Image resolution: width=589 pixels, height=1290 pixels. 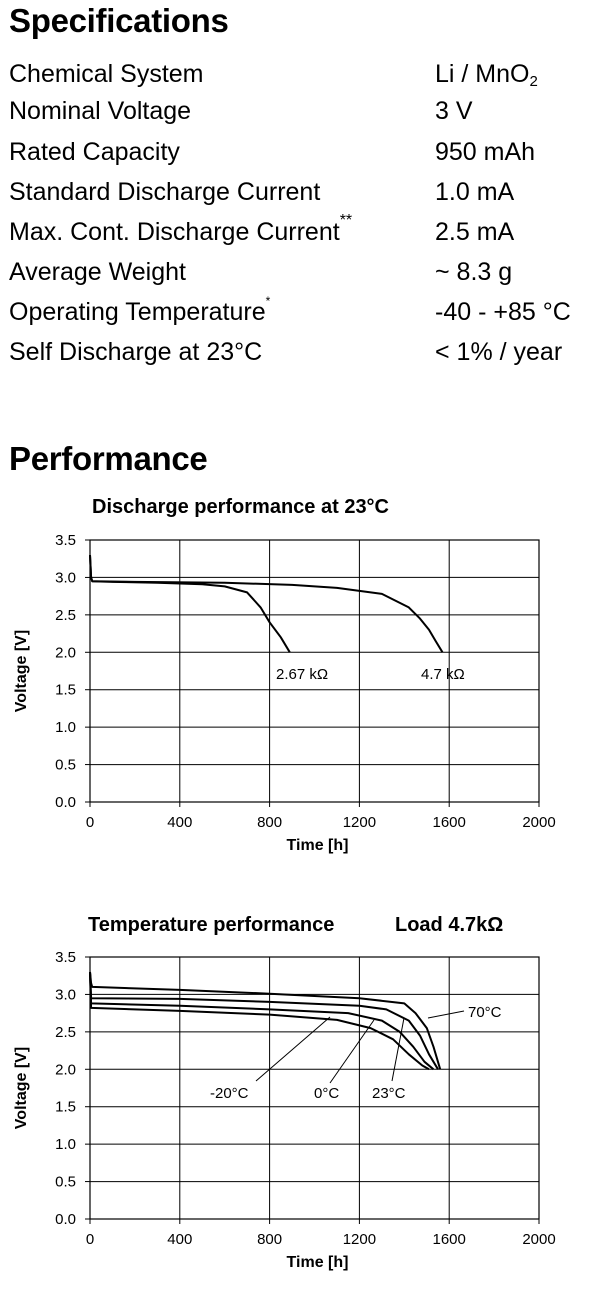 What do you see at coordinates (299, 358) in the screenshot?
I see `spec-row-self-discharge: Self Discharge at 23°C < 1% / year` at bounding box center [299, 358].